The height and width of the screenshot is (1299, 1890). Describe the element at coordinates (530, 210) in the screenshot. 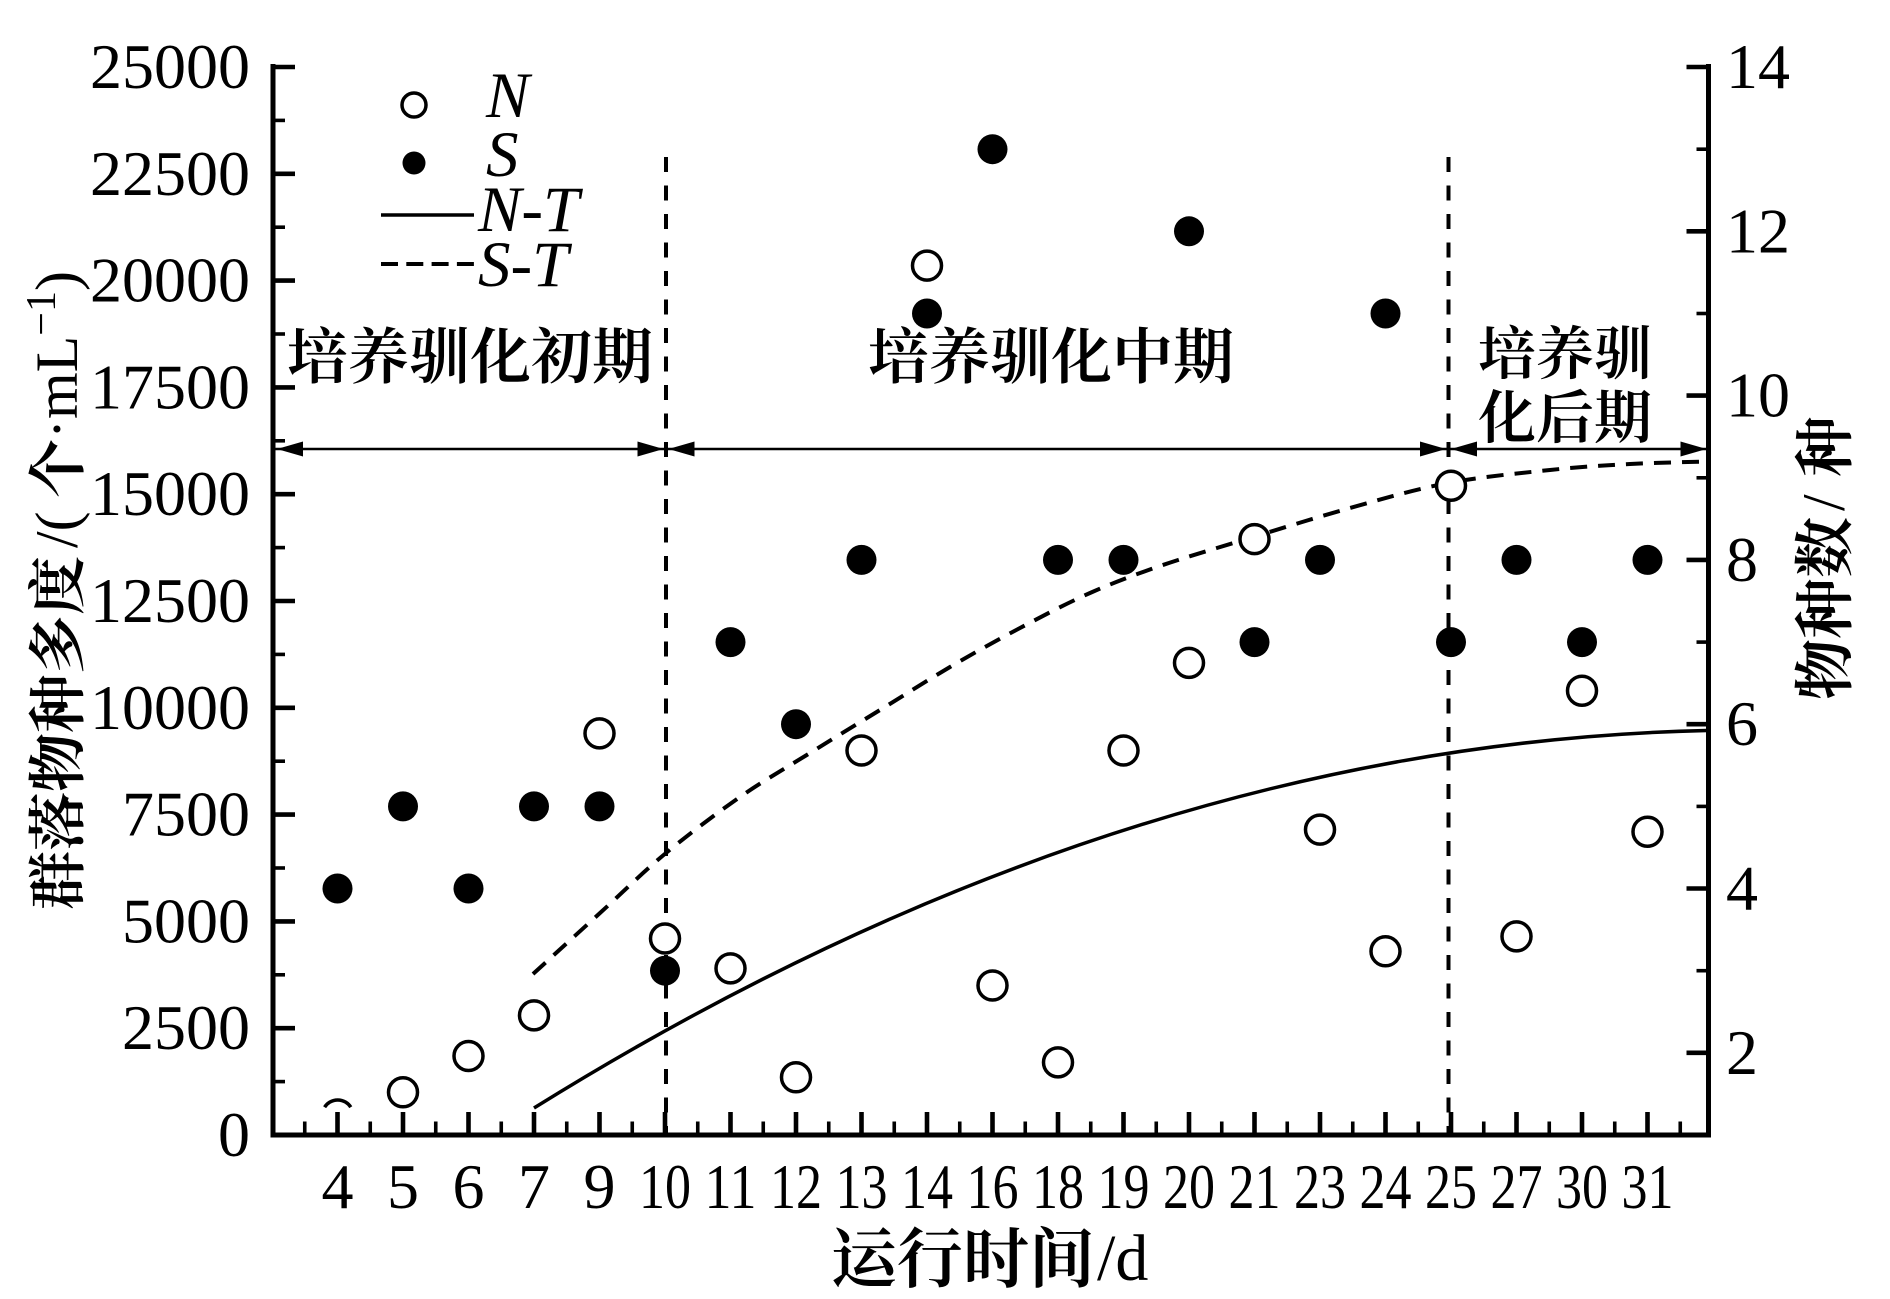

I see `svg-text: N-T` at that location.